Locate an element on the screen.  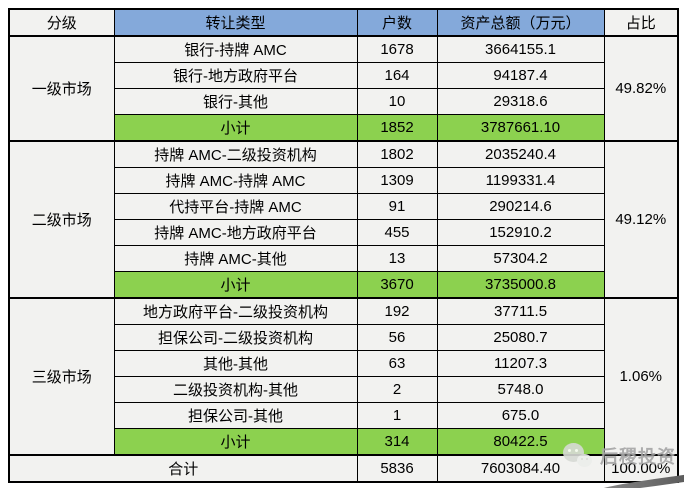
share-percent-cell: 49.12% is located at coordinates (641, 219).